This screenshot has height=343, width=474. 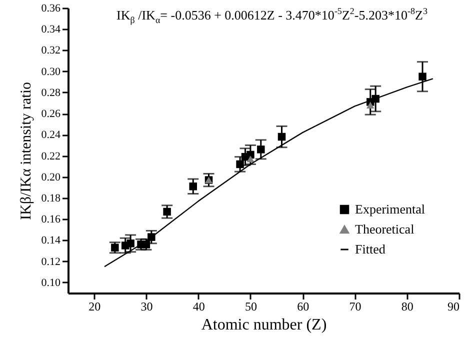 What do you see at coordinates (51, 177) in the screenshot?
I see `y-tick-label: 0.20` at bounding box center [51, 177].